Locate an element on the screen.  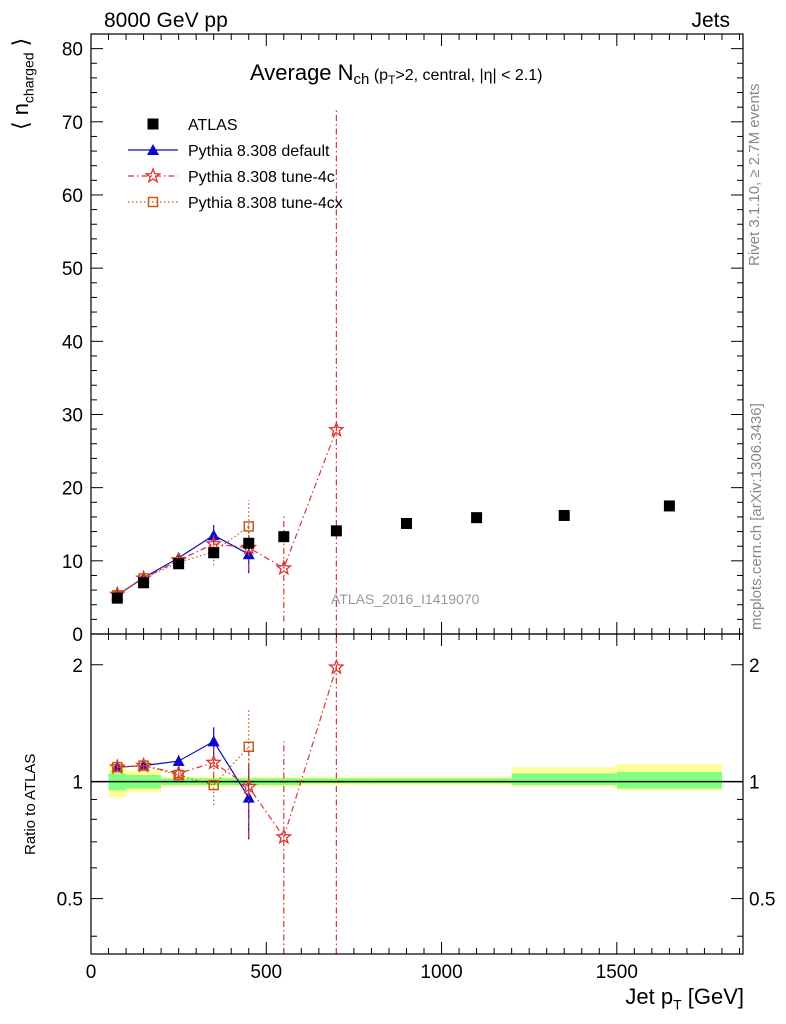
main-y-axis-label: ⟨ ncharged ⟩ is located at coordinates (22, 84).